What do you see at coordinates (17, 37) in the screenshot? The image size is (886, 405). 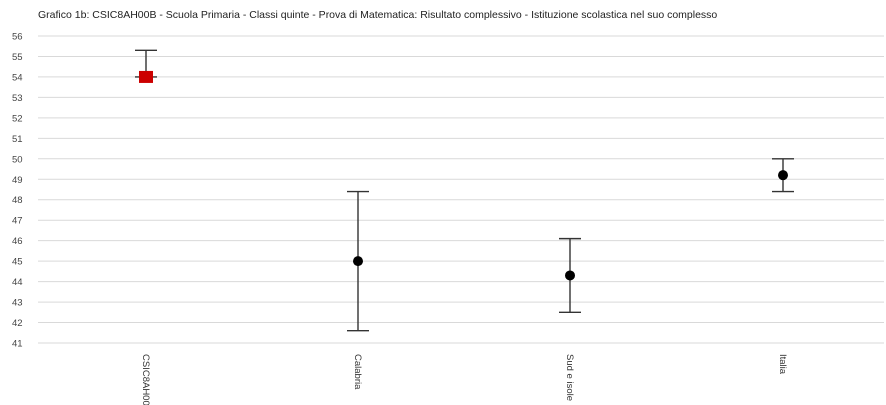 I see `y-tick-label: 56` at bounding box center [17, 37].